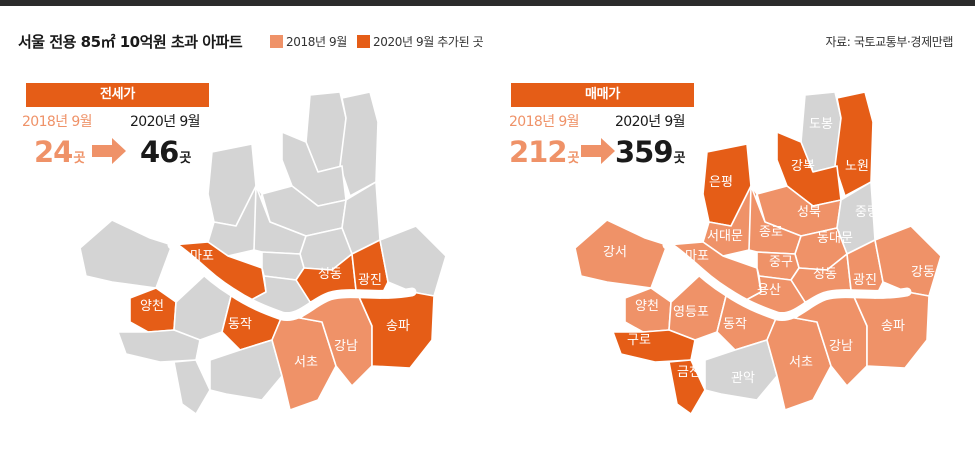 Image resolution: width=975 pixels, height=458 pixels. Describe the element at coordinates (809, 212) in the screenshot. I see `district-label-seongbuk: 성북` at that location.